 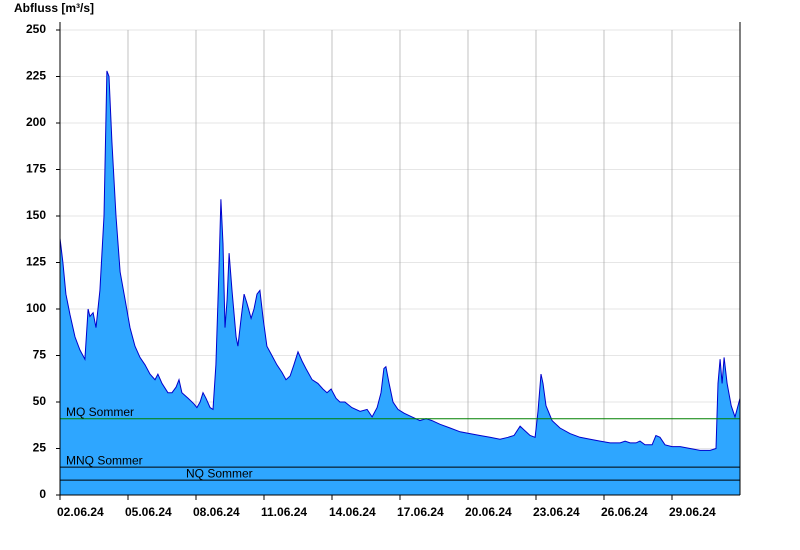 I want to click on x-tick-label: 14.06.24, so click(x=352, y=512).